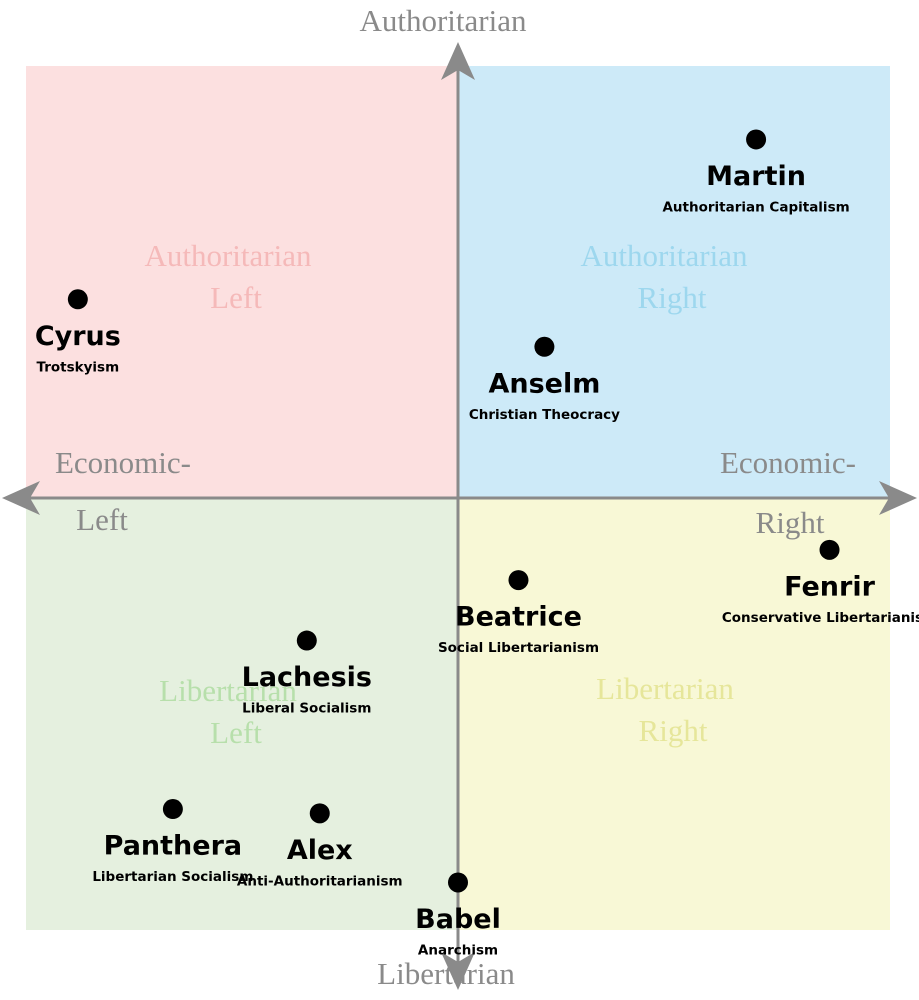  Describe the element at coordinates (544, 383) in the screenshot. I see `point-name: Anselm` at that location.